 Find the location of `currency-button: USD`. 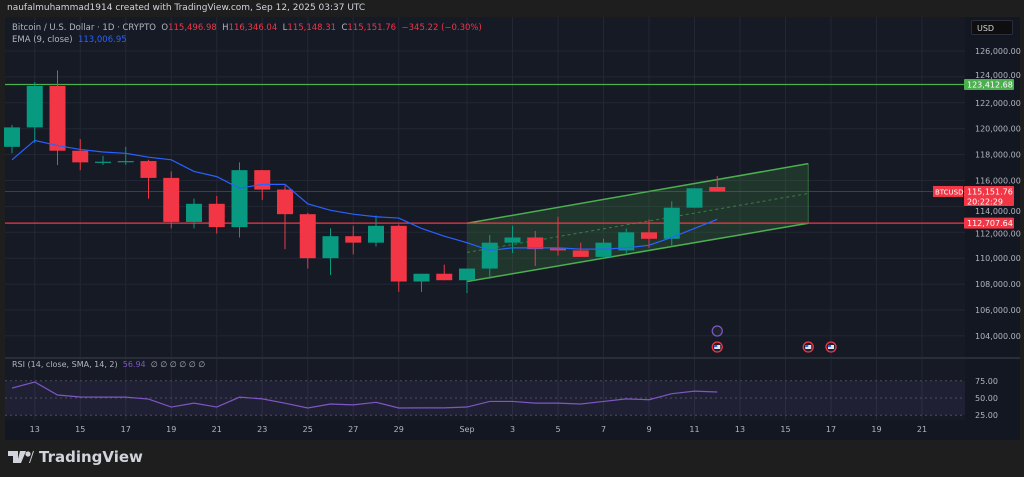

currency-button: USD is located at coordinates (992, 27).